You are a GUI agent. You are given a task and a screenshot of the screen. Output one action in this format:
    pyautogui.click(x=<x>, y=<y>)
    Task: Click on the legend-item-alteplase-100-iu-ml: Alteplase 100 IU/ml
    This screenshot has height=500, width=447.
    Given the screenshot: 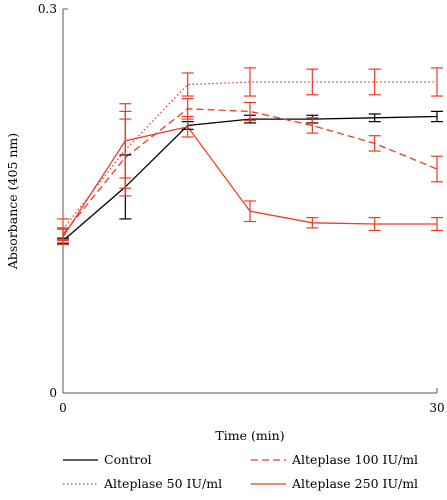 What is the action you would take?
    pyautogui.click(x=334, y=459)
    